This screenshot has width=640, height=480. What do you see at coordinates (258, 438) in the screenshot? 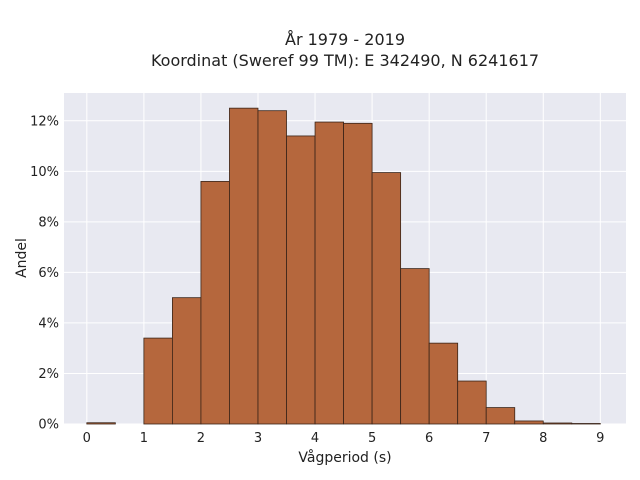
I see `x-tick-label: 3` at bounding box center [258, 438].